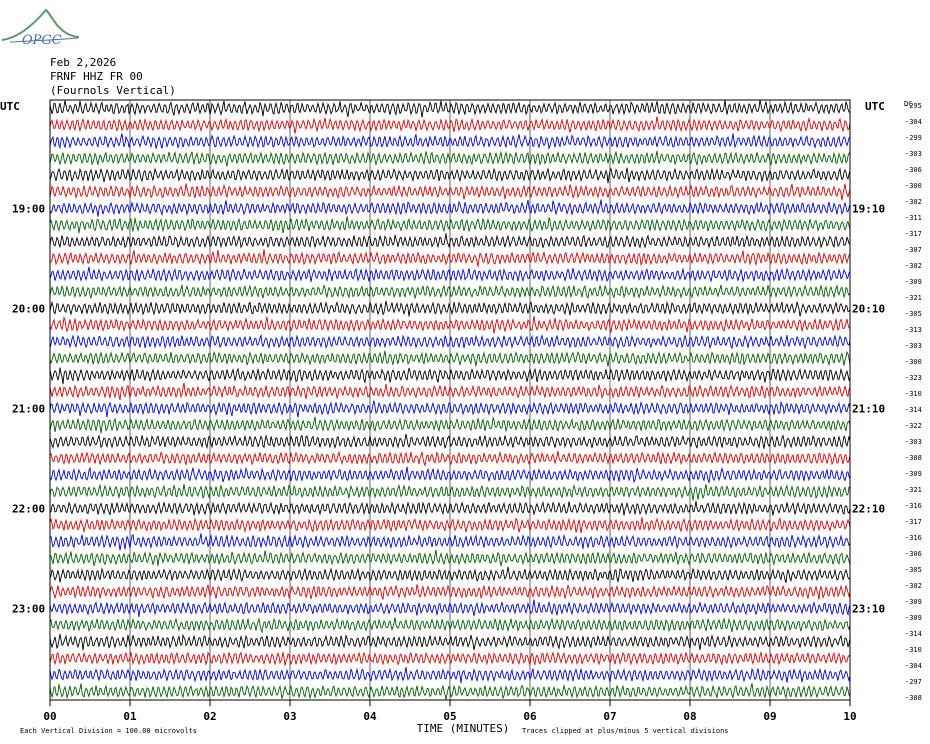 The width and height of the screenshot is (930, 744). Describe the element at coordinates (913, 218) in the screenshot. I see `dc-offset-label: -311` at that location.